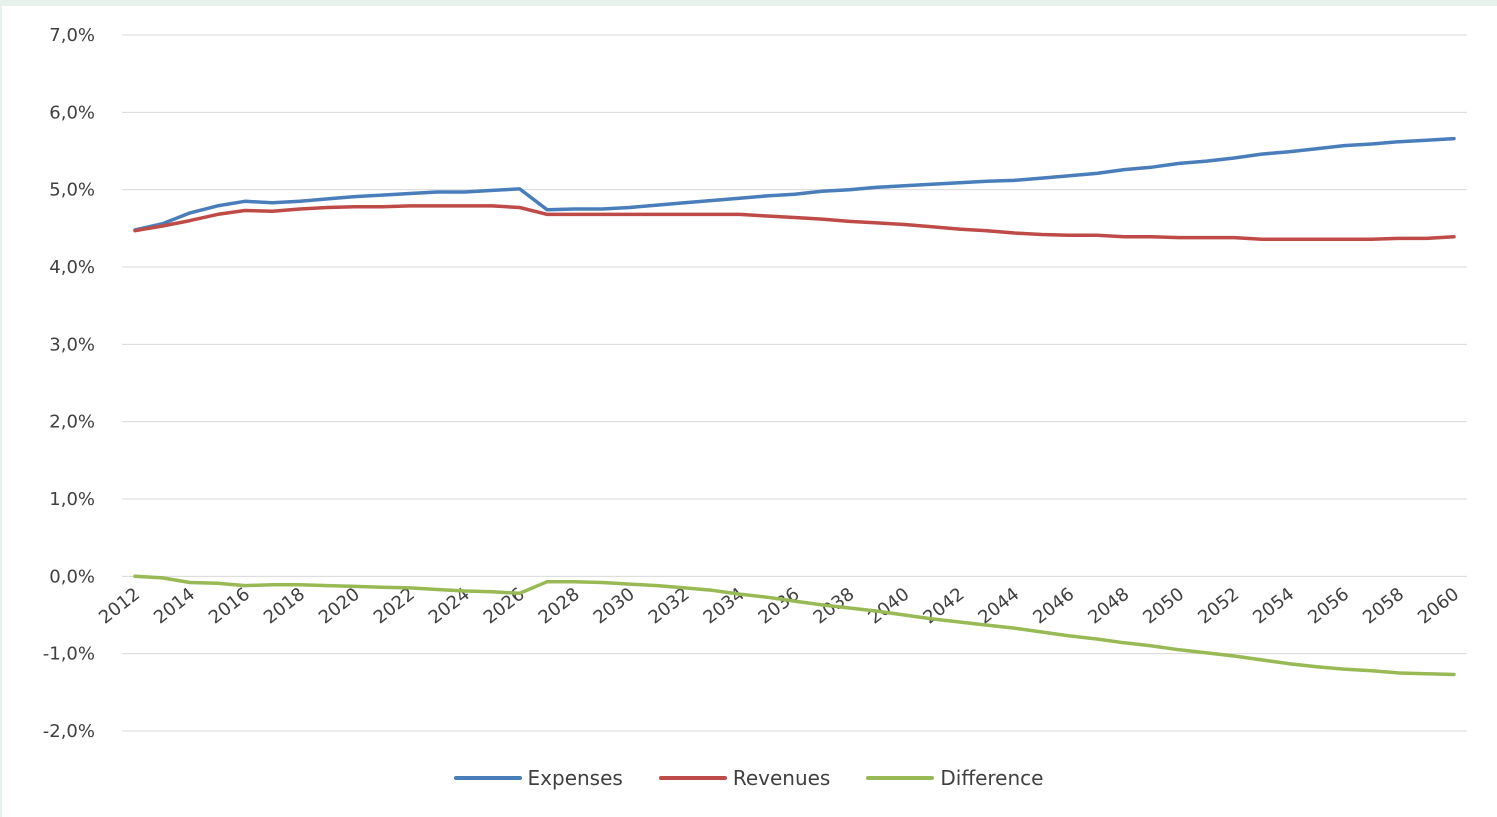 This screenshot has width=1497, height=817. Describe the element at coordinates (72, 112) in the screenshot. I see `y-tick-label: 6,0%` at that location.